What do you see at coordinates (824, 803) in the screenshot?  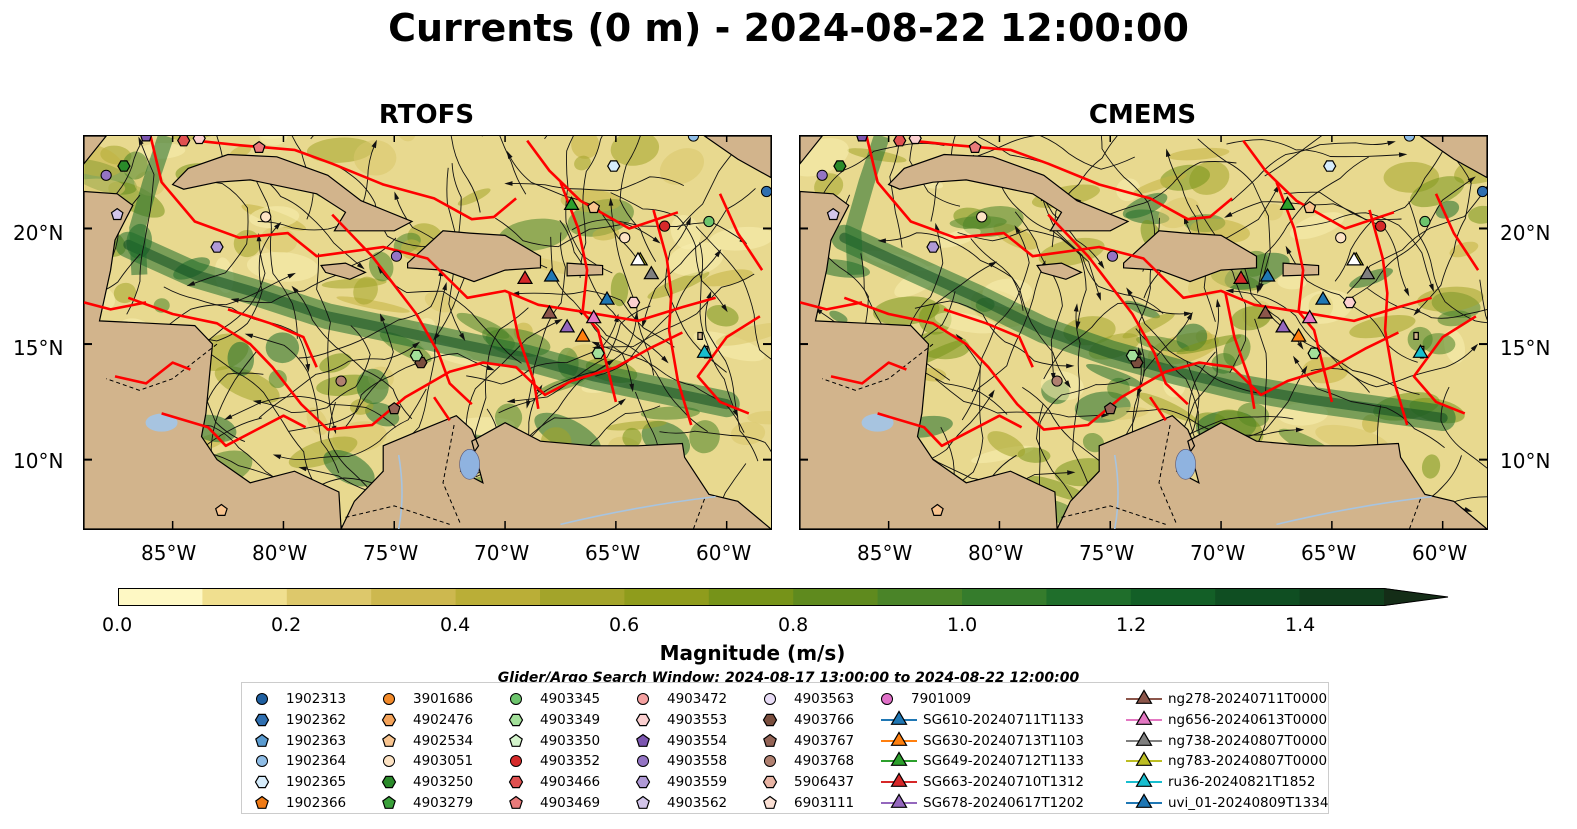 I see `legend-label: 6903111` at bounding box center [824, 803].